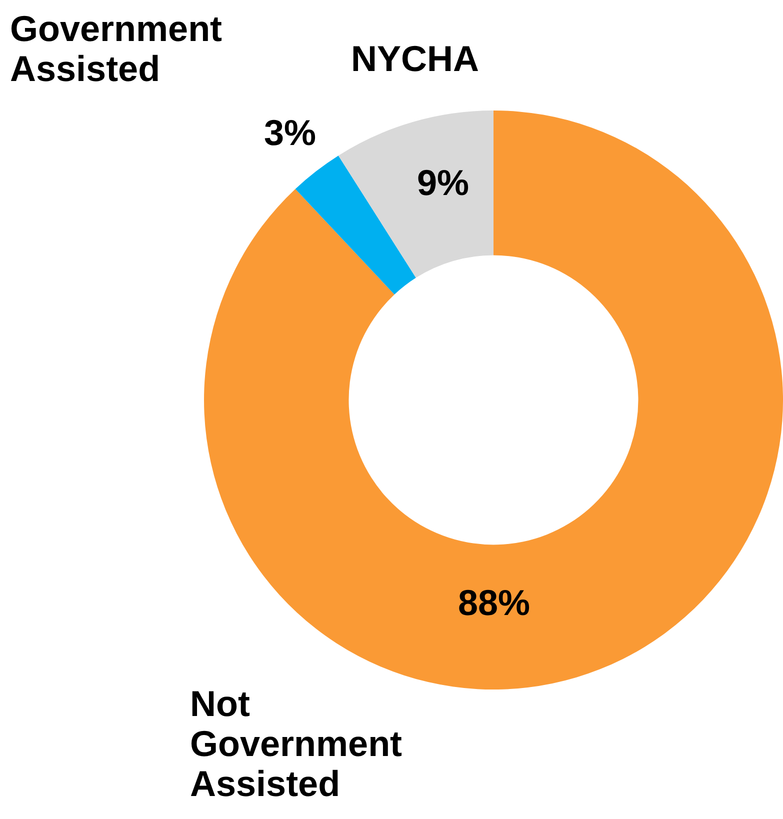  I want to click on data-label: 9%, so click(443, 182).